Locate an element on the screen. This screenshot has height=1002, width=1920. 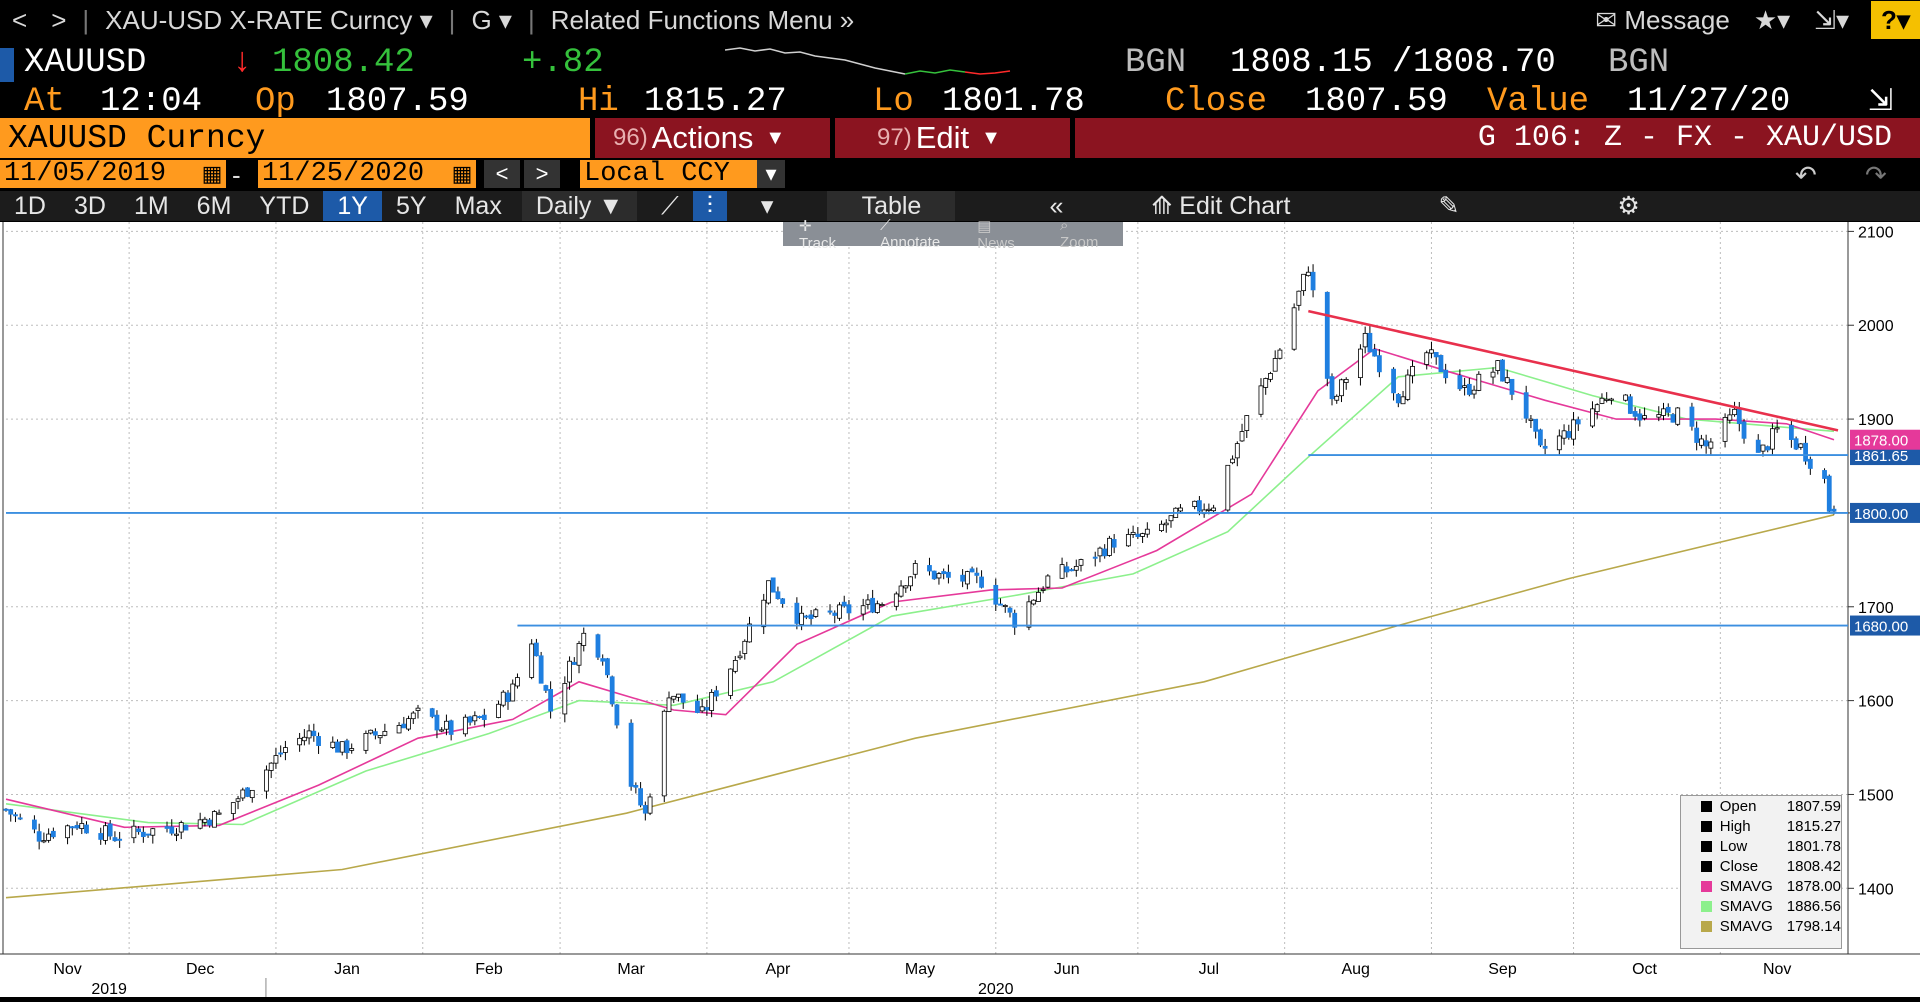
actions-label: Actions is located at coordinates (702, 137).